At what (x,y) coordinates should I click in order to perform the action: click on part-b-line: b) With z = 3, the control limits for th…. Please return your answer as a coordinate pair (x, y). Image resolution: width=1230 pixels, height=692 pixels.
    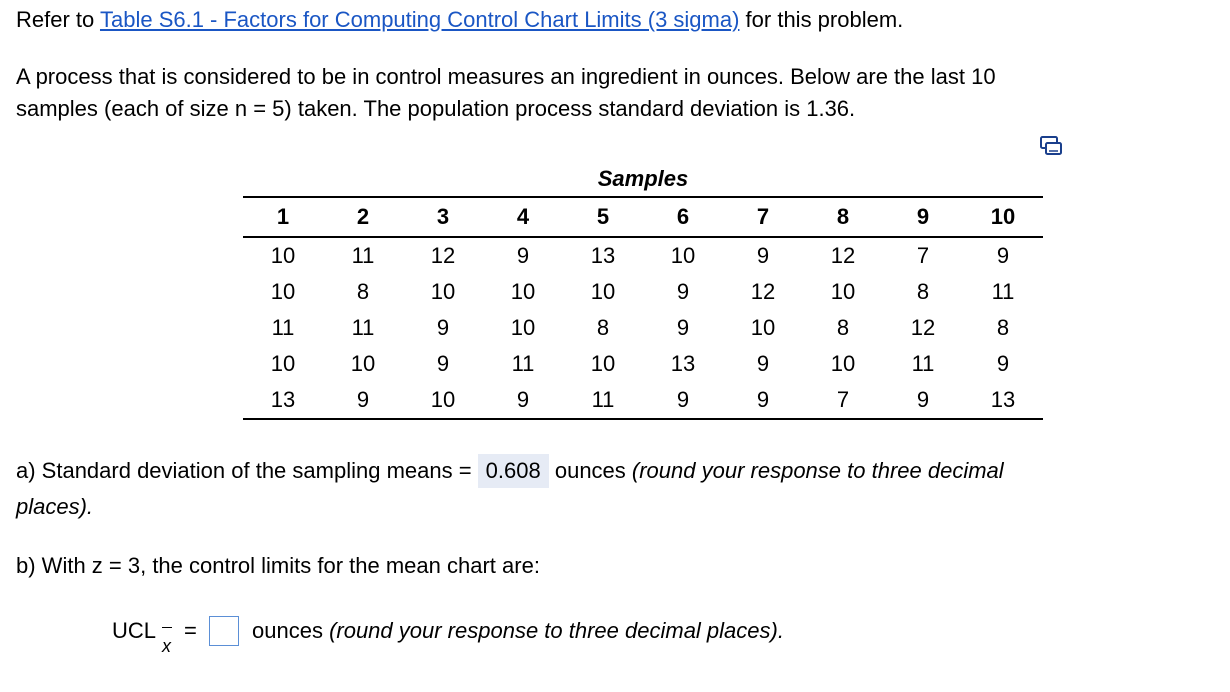
    Looking at the image, I should click on (278, 565).